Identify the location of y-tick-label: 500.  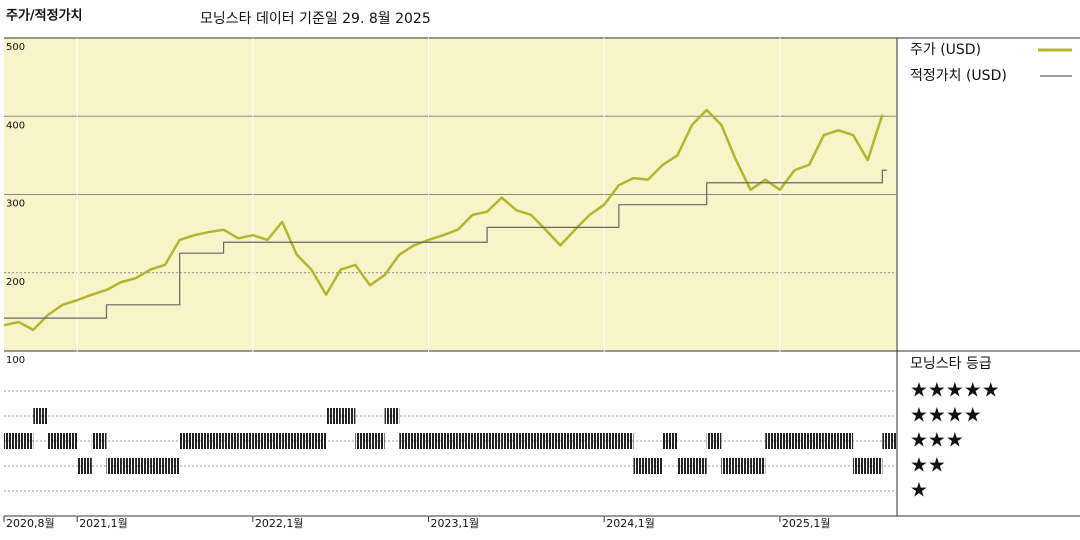
(15, 47).